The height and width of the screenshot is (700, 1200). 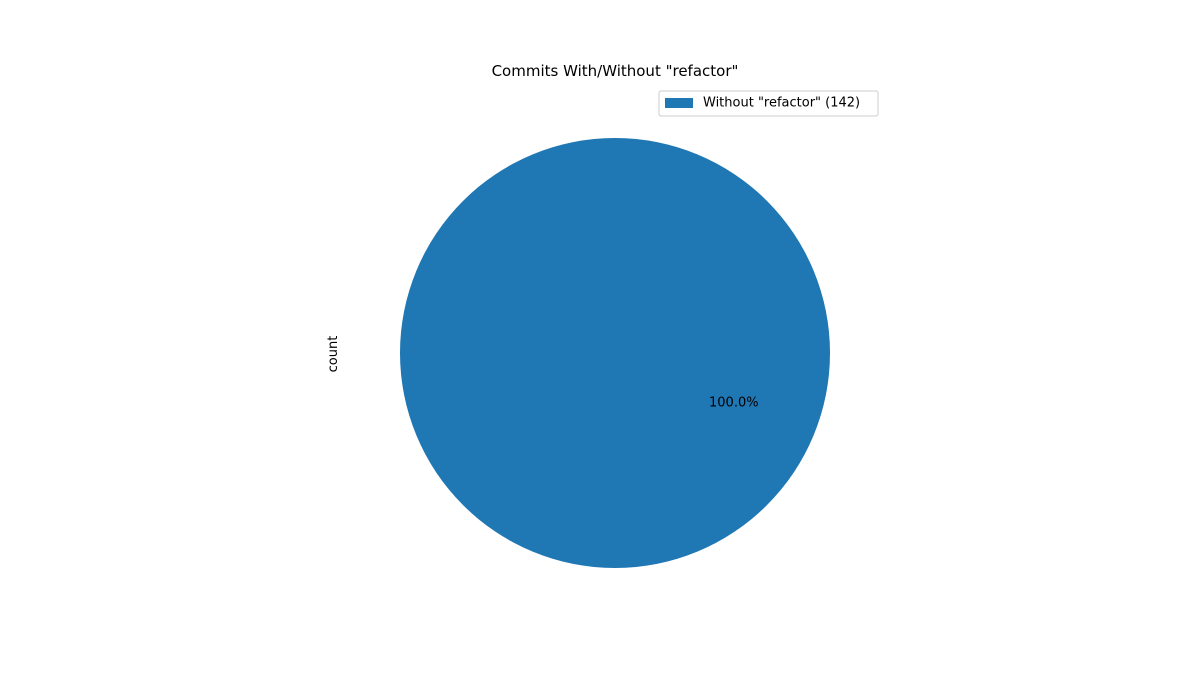 I want to click on slice-percent-label: 100.0%, so click(x=734, y=403).